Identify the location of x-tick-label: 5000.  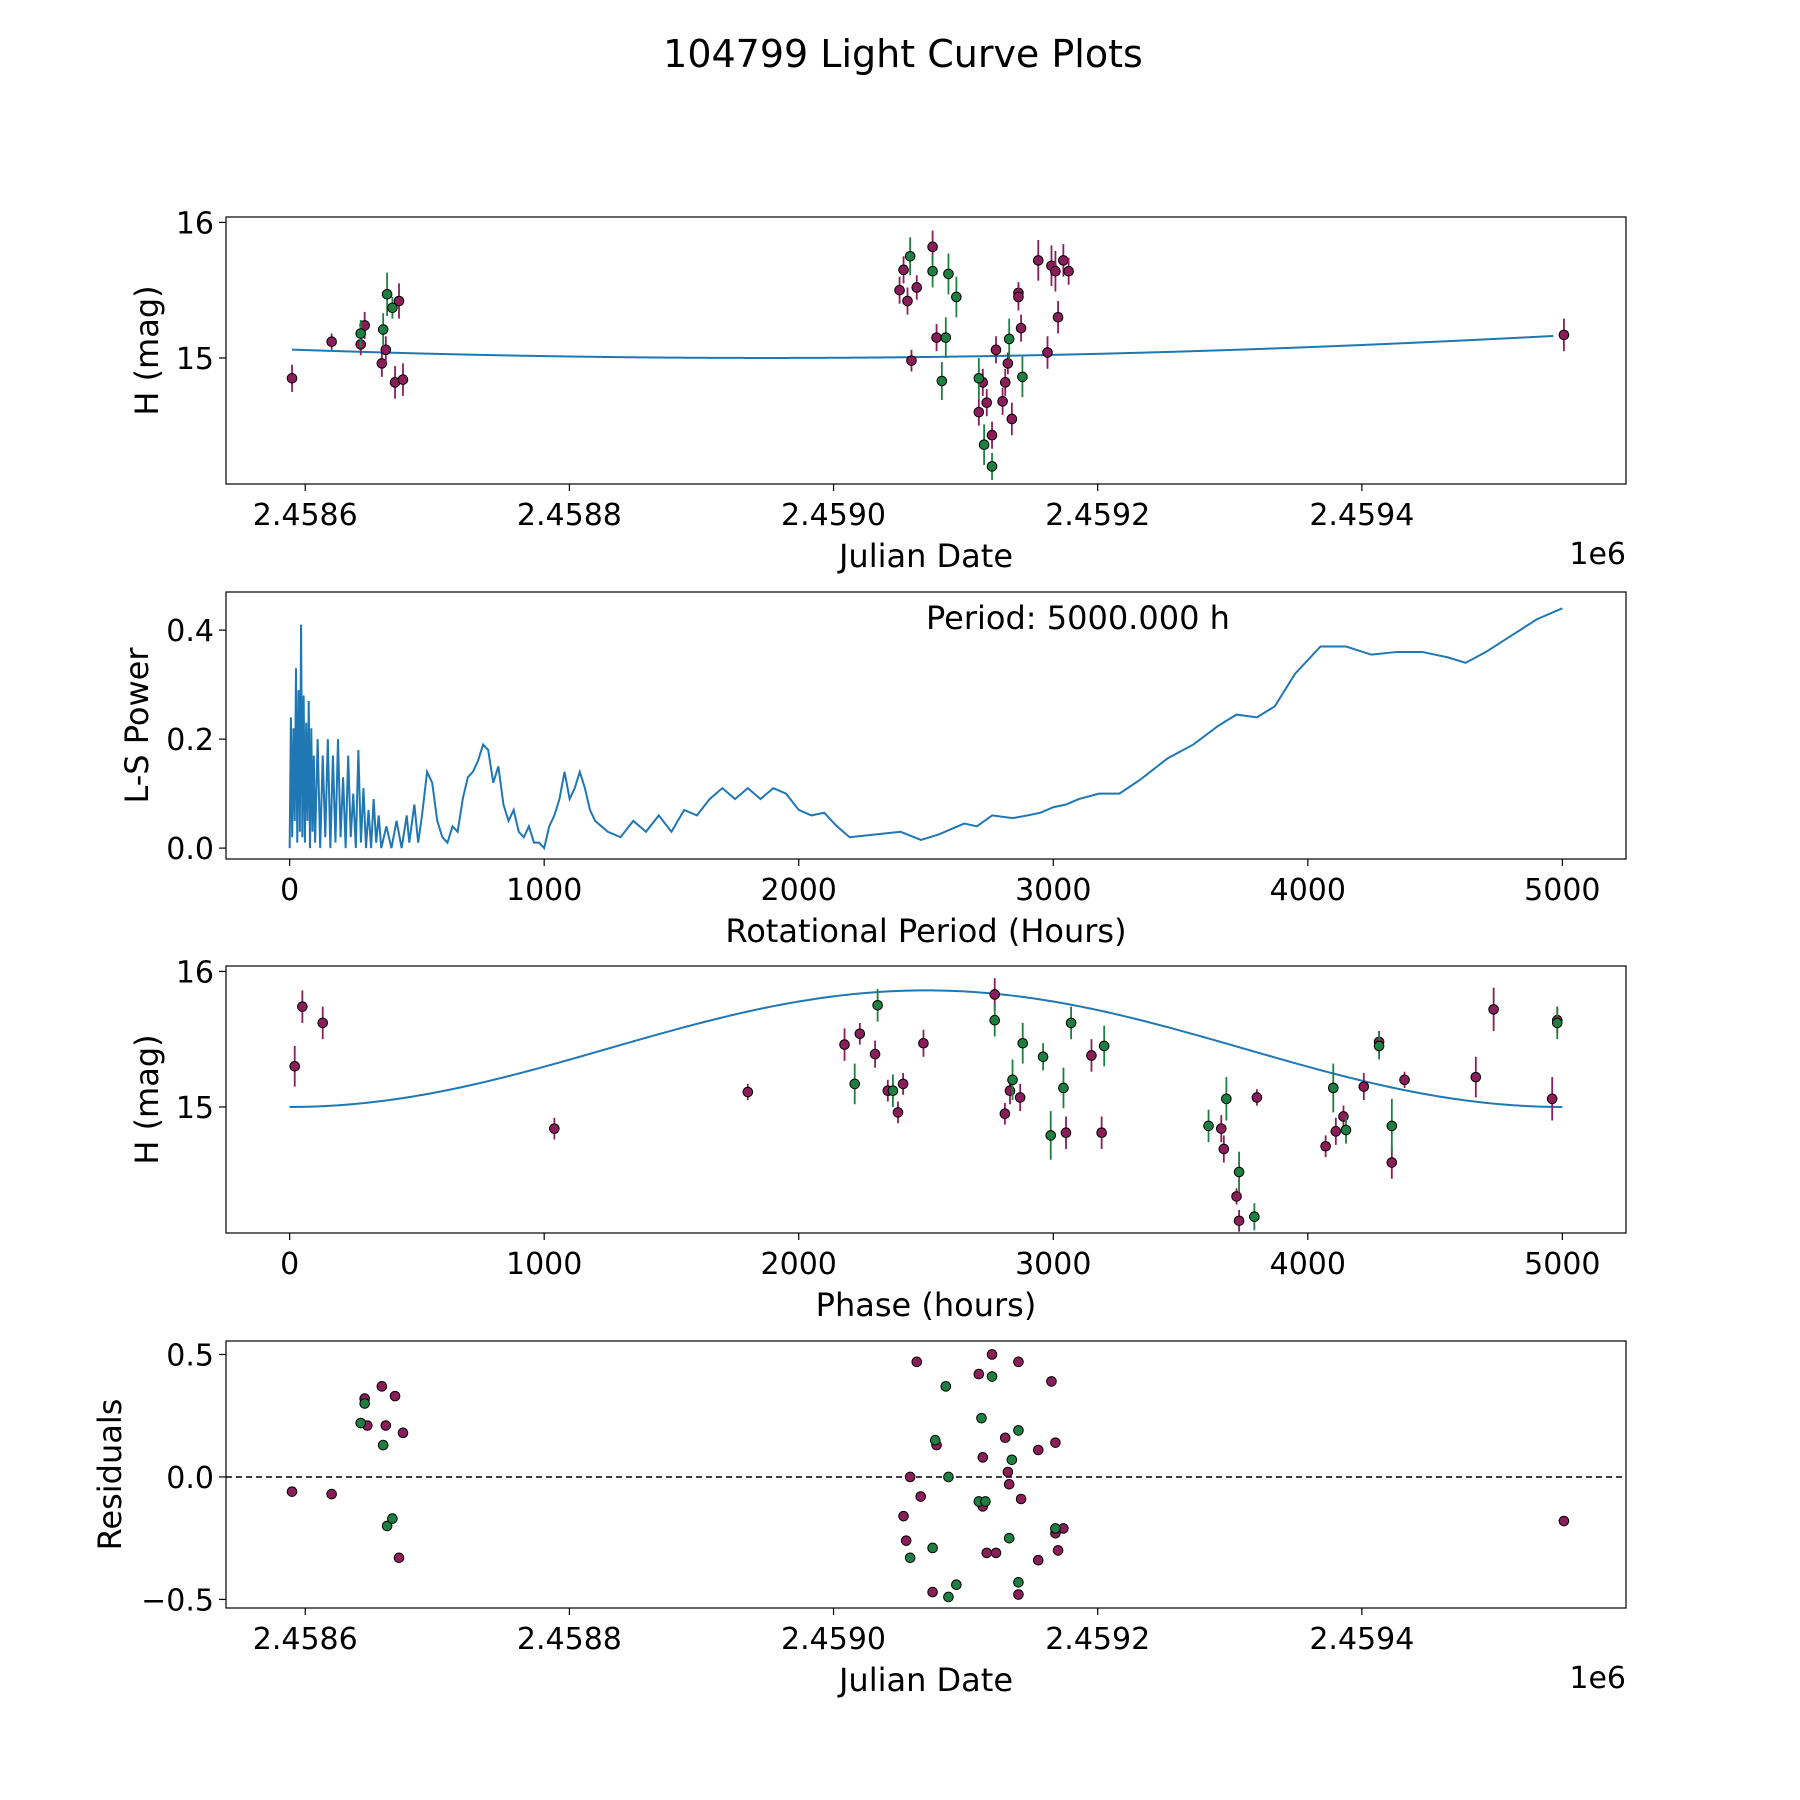
(1562, 890).